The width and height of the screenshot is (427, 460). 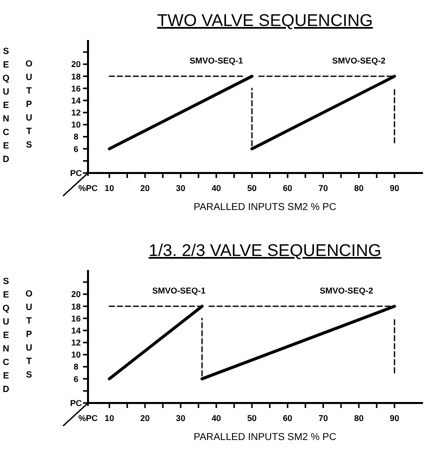 What do you see at coordinates (265, 250) in the screenshot?
I see `chart-title: 1/3. 2/3 VALVE SEQUENCING` at bounding box center [265, 250].